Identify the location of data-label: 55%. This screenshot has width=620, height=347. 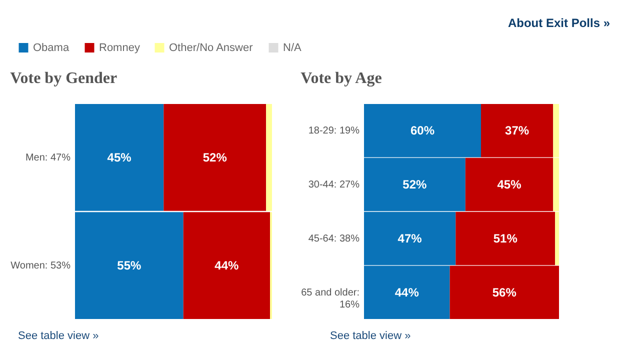
(129, 265).